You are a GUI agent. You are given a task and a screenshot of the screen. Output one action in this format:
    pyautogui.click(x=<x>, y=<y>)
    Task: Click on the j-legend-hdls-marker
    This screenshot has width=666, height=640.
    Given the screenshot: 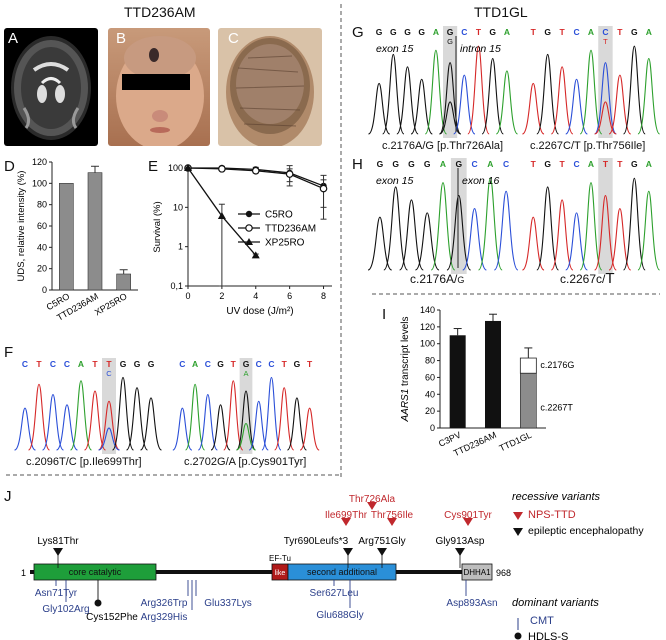 What is the action you would take?
    pyautogui.click(x=518, y=636)
    